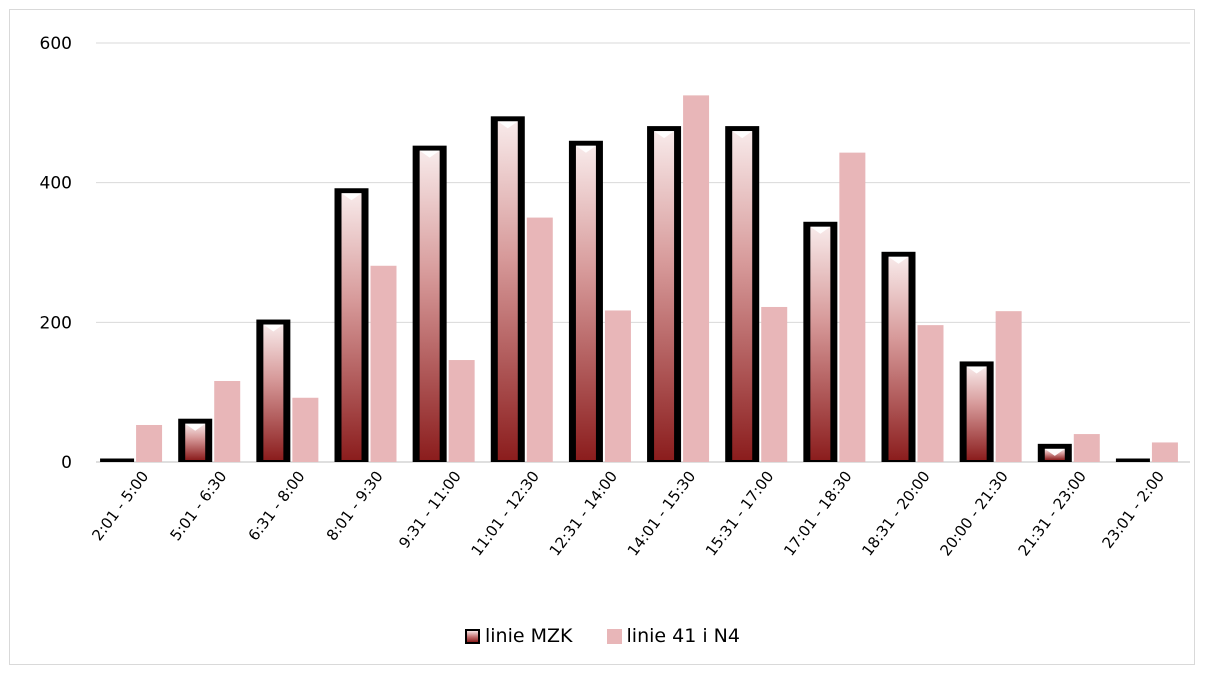 The height and width of the screenshot is (675, 1205). Describe the element at coordinates (602, 637) in the screenshot. I see `legend: linie MZK linie 41 i N4` at that location.